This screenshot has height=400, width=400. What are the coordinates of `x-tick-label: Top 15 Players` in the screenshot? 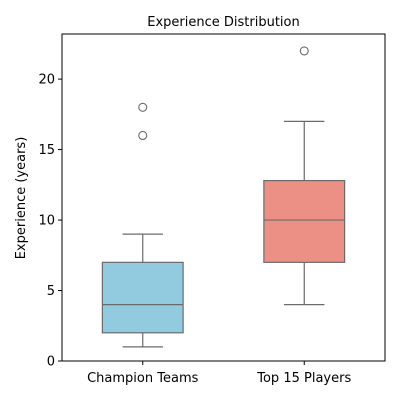 It's located at (303, 378).